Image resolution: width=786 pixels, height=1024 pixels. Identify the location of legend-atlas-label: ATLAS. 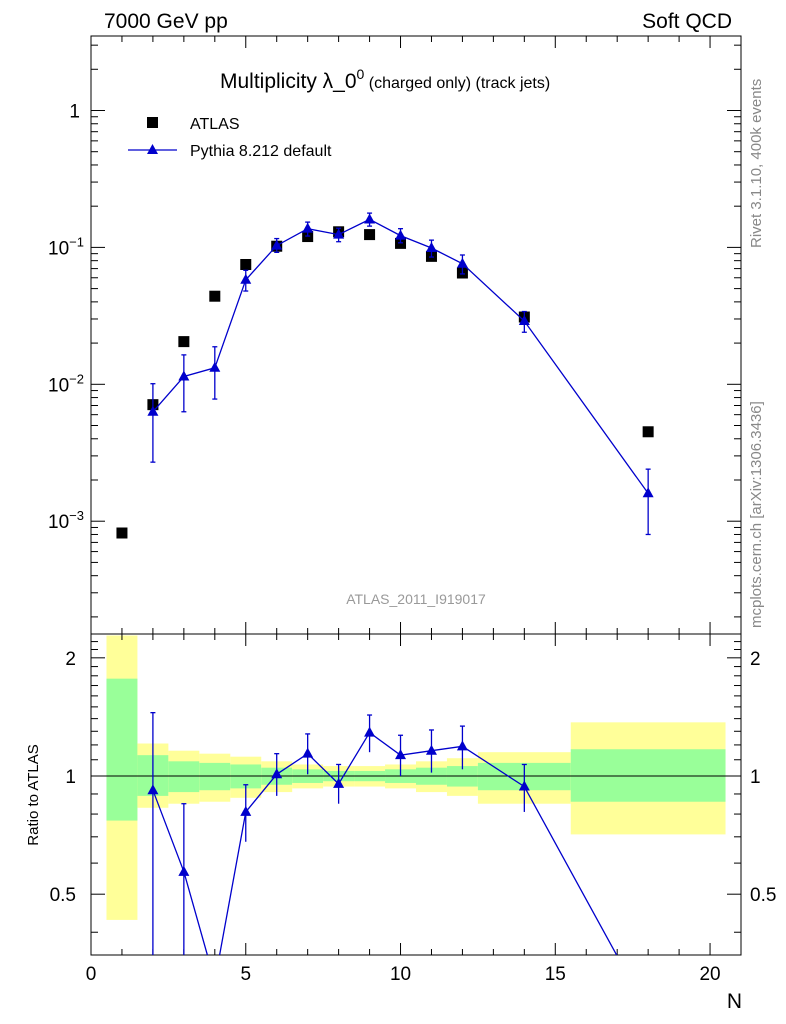
(215, 124).